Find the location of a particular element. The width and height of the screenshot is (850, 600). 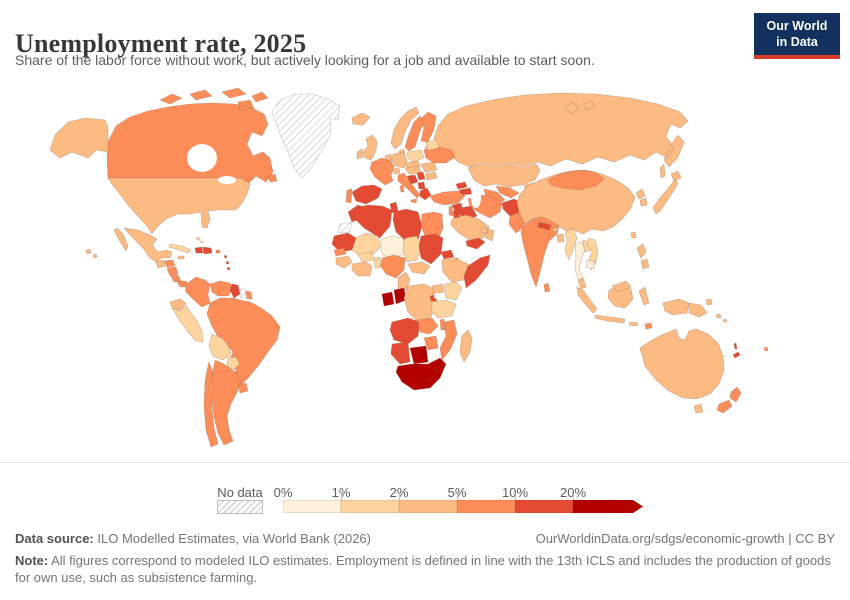

country-ukraine: Ukraine — 5-10% is located at coordinates (439, 155).